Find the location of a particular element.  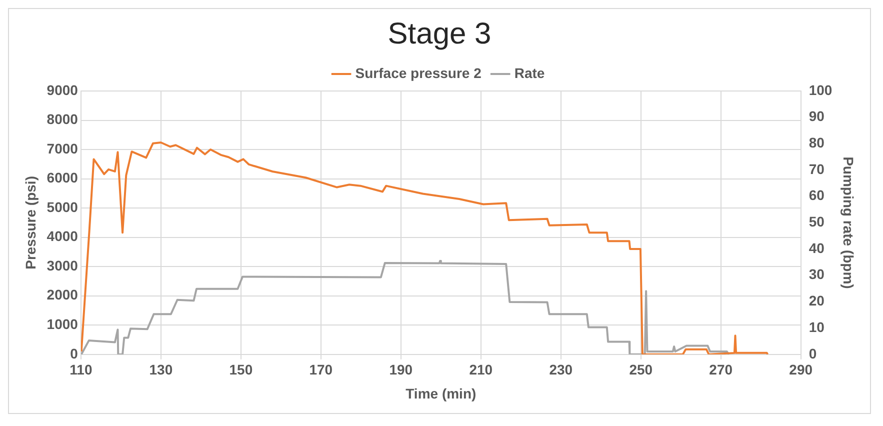

legend-label: Surface pressure 2 is located at coordinates (418, 72).